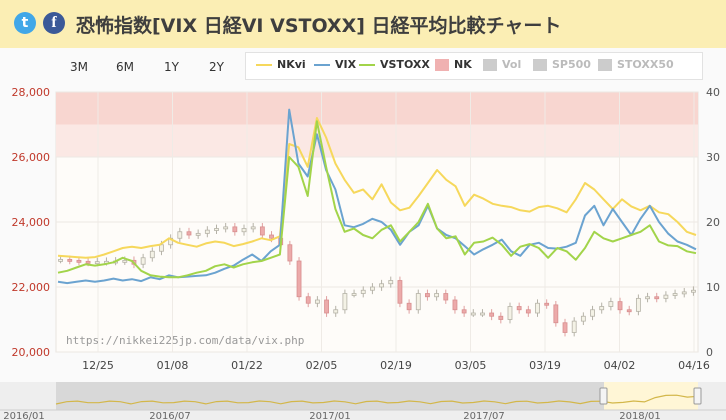 The image size is (726, 420). What do you see at coordinates (247, 365) in the screenshot?
I see `x-axis-tick: 01/22` at bounding box center [247, 365].